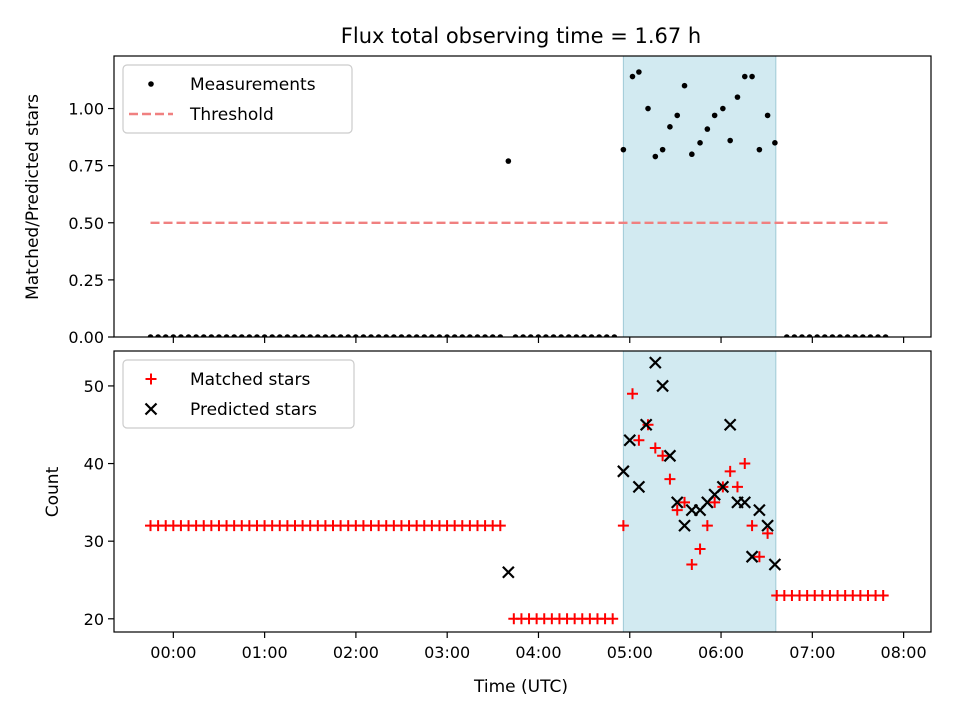  I want to click on legend-marker-dot, so click(151, 84).